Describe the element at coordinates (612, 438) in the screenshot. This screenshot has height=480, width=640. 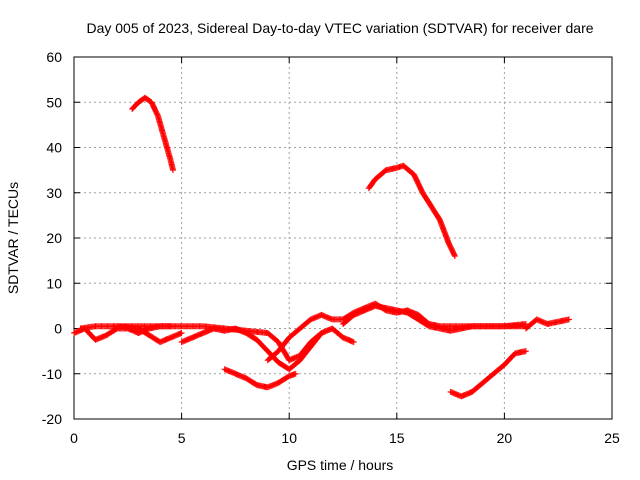
I see `x-tick-label: 25` at that location.